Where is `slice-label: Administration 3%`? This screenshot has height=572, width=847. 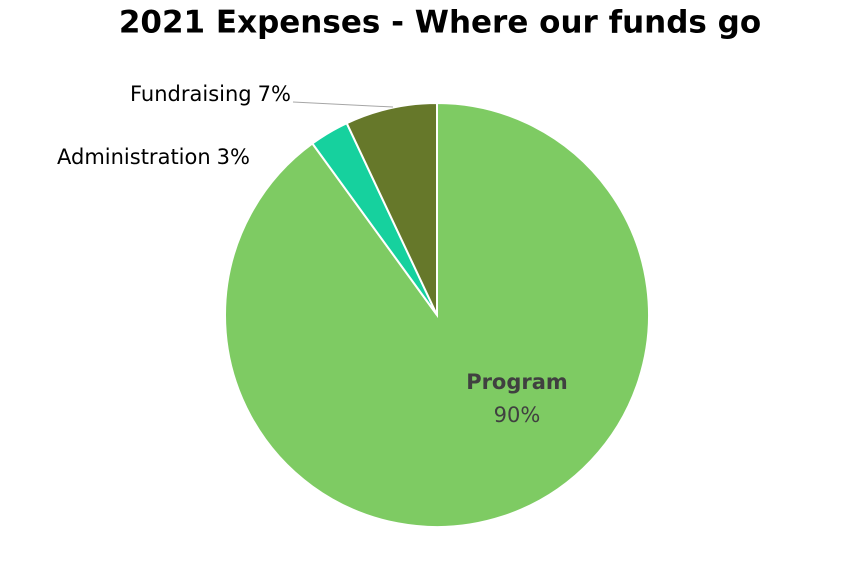 slice-label: Administration 3% is located at coordinates (153, 157).